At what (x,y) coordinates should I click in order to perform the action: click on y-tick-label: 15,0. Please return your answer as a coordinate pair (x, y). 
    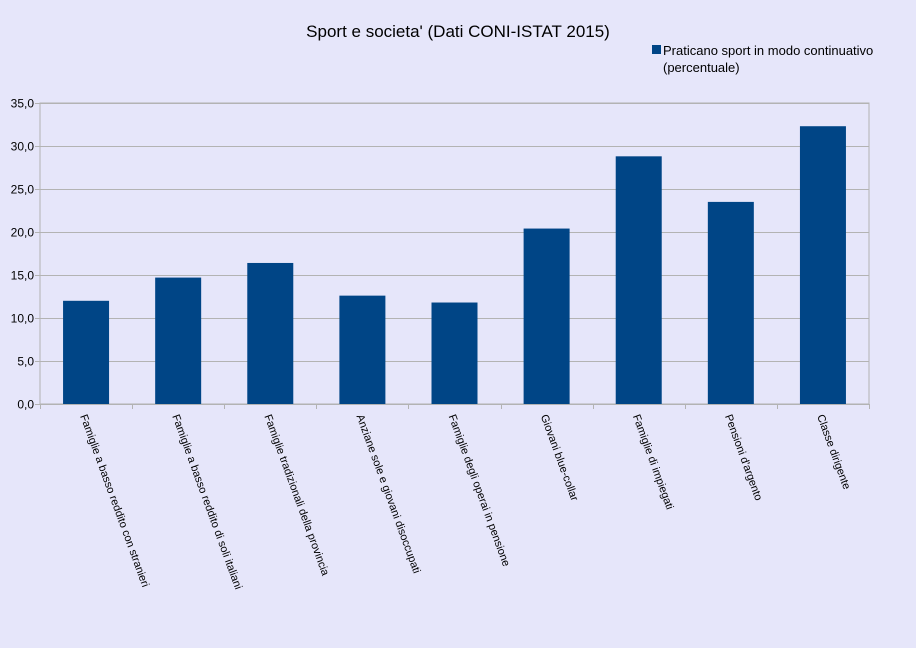
    Looking at the image, I should click on (23, 276).